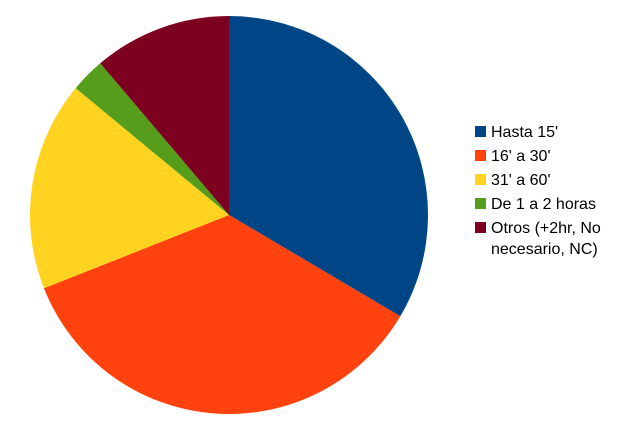  Describe the element at coordinates (543, 204) in the screenshot. I see `legend-label: De 1 a 2 horas` at that location.